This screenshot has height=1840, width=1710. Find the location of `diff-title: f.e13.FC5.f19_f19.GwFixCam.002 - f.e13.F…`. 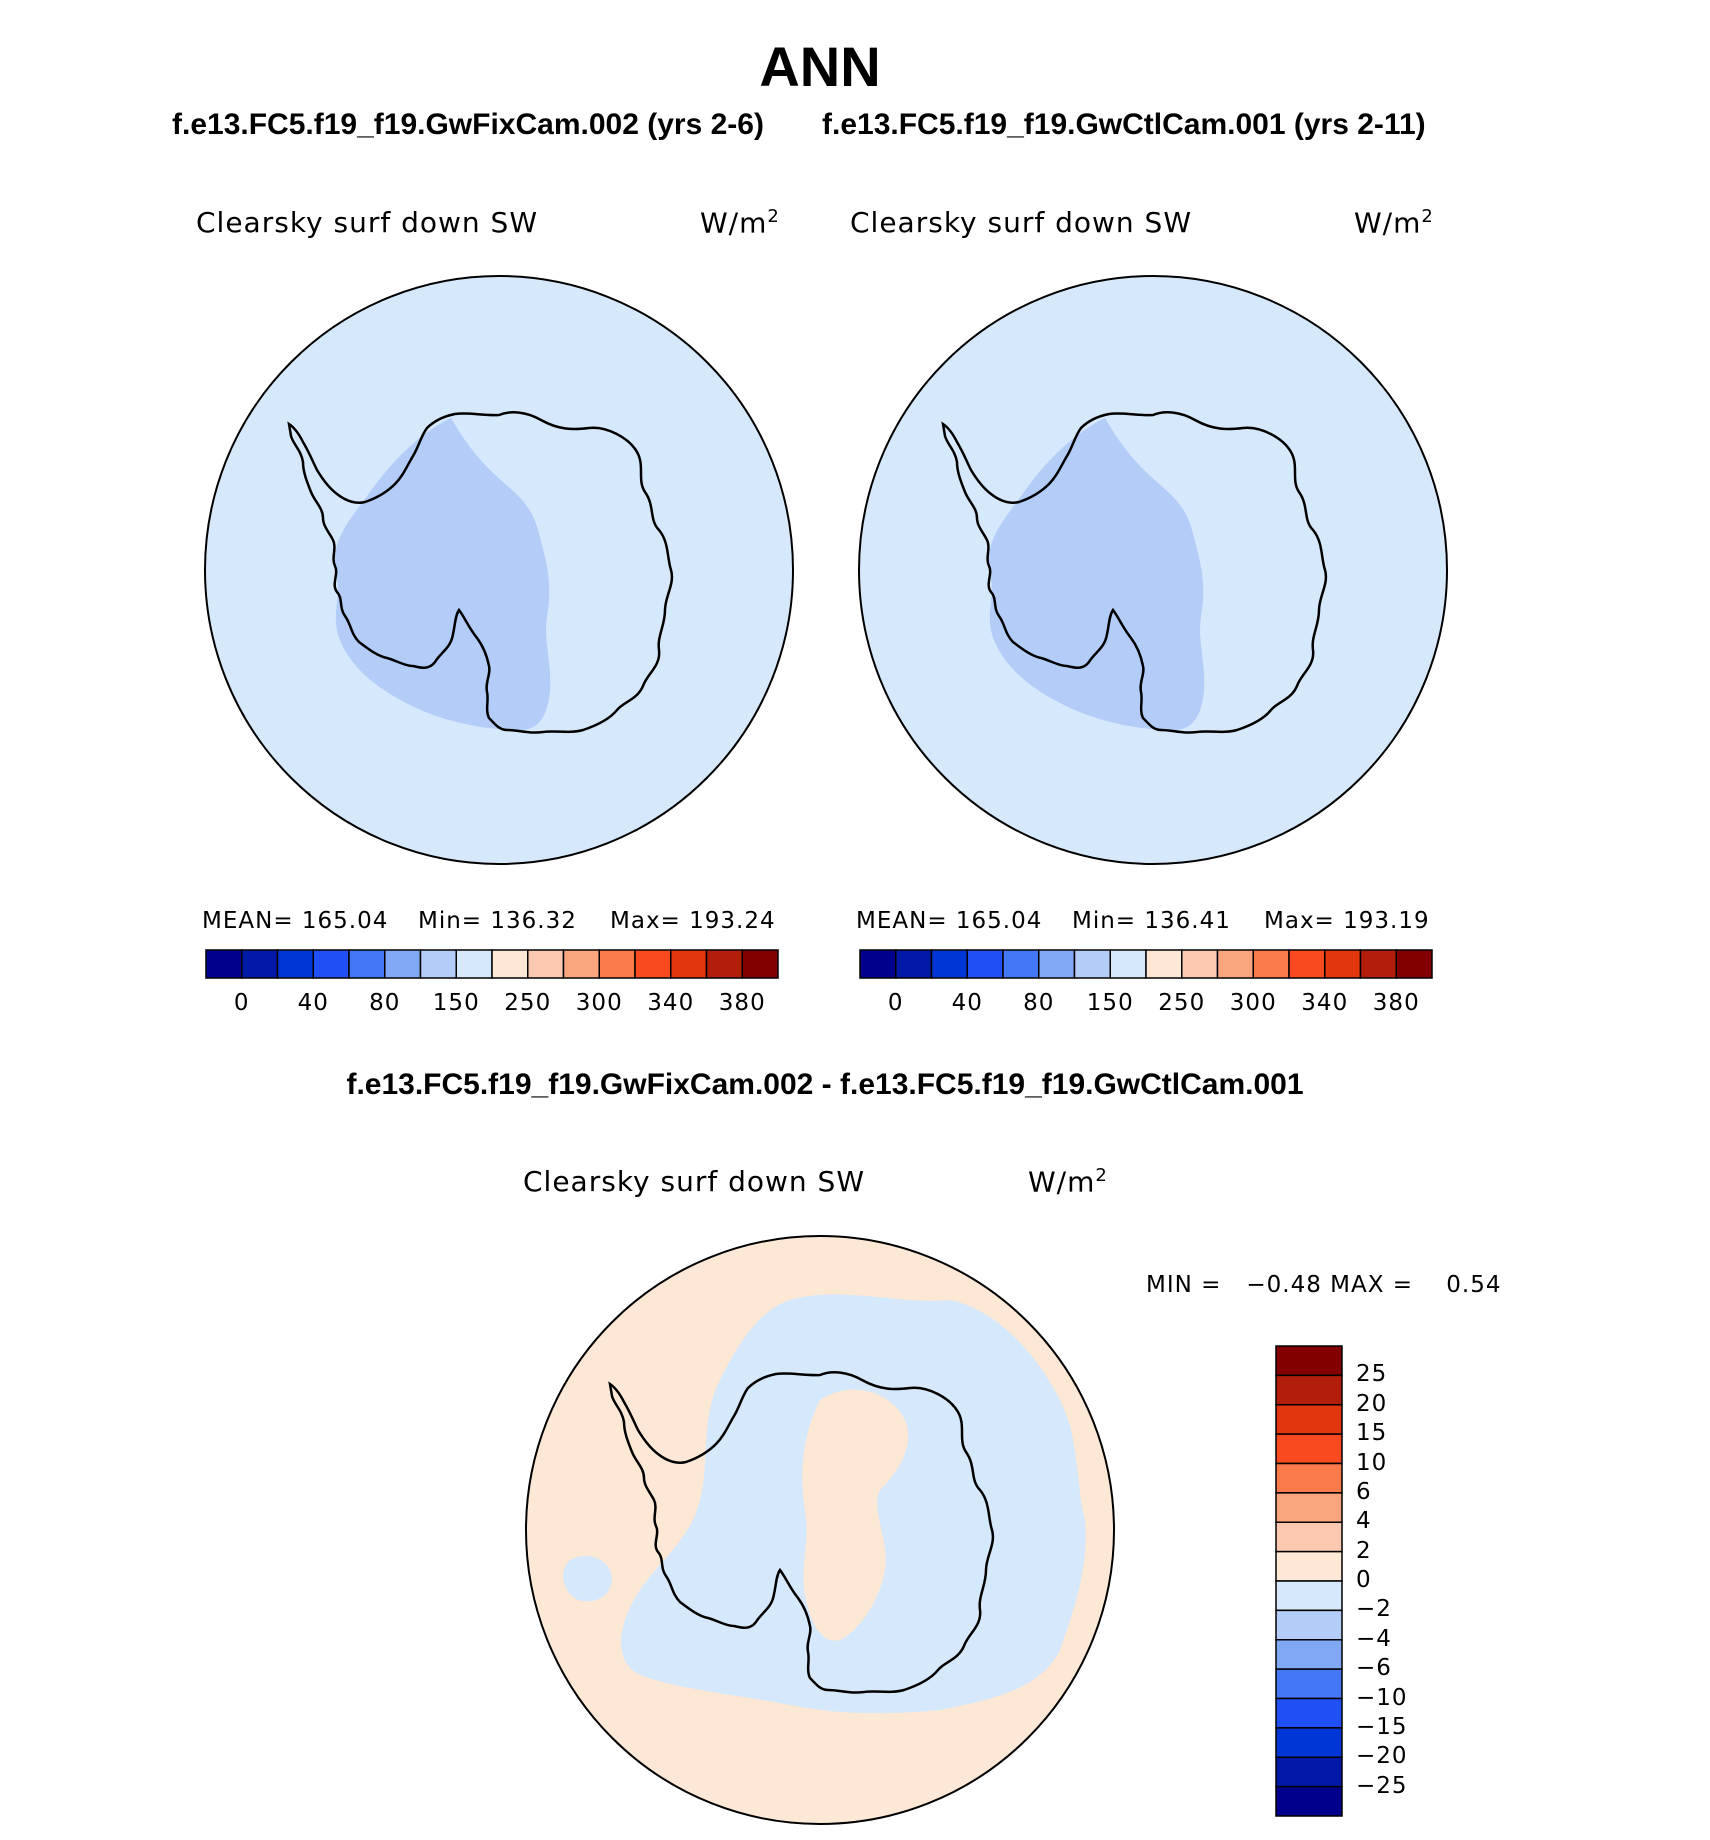

diff-title: f.e13.FC5.f19_f19.GwFixCam.002 - f.e13.F… is located at coordinates (825, 1084).